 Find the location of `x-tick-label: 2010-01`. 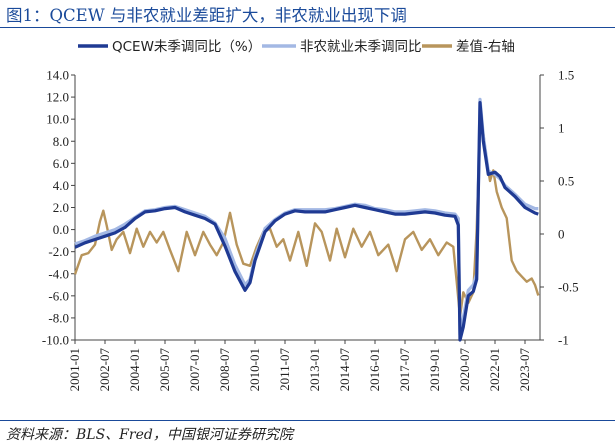

x-tick-label: 2010-01 is located at coordinates (254, 369).